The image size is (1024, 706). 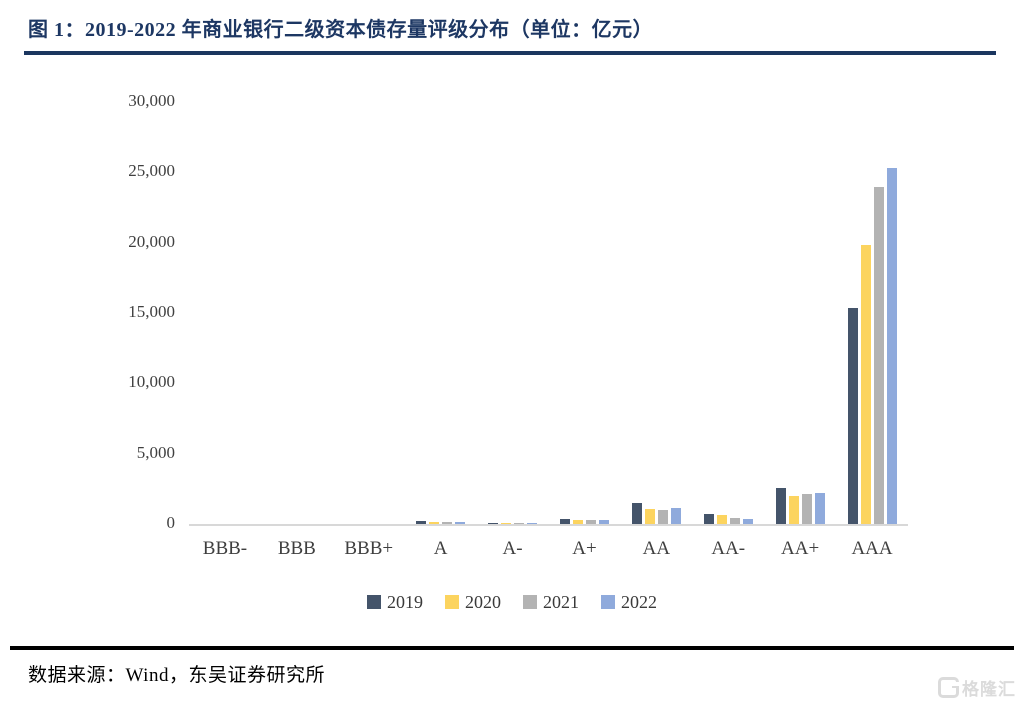 What do you see at coordinates (510, 53) in the screenshot?
I see `title-divider` at bounding box center [510, 53].